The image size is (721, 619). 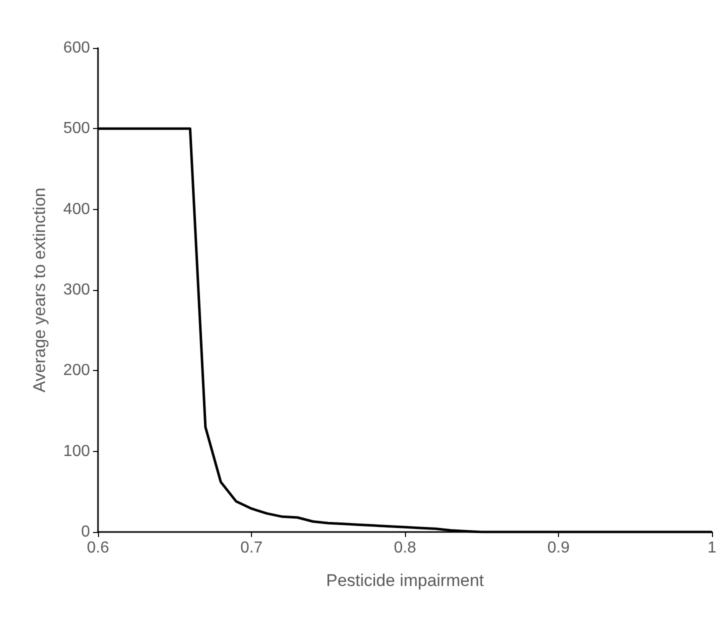 I want to click on x-tick-label: 0.6, so click(x=98, y=548).